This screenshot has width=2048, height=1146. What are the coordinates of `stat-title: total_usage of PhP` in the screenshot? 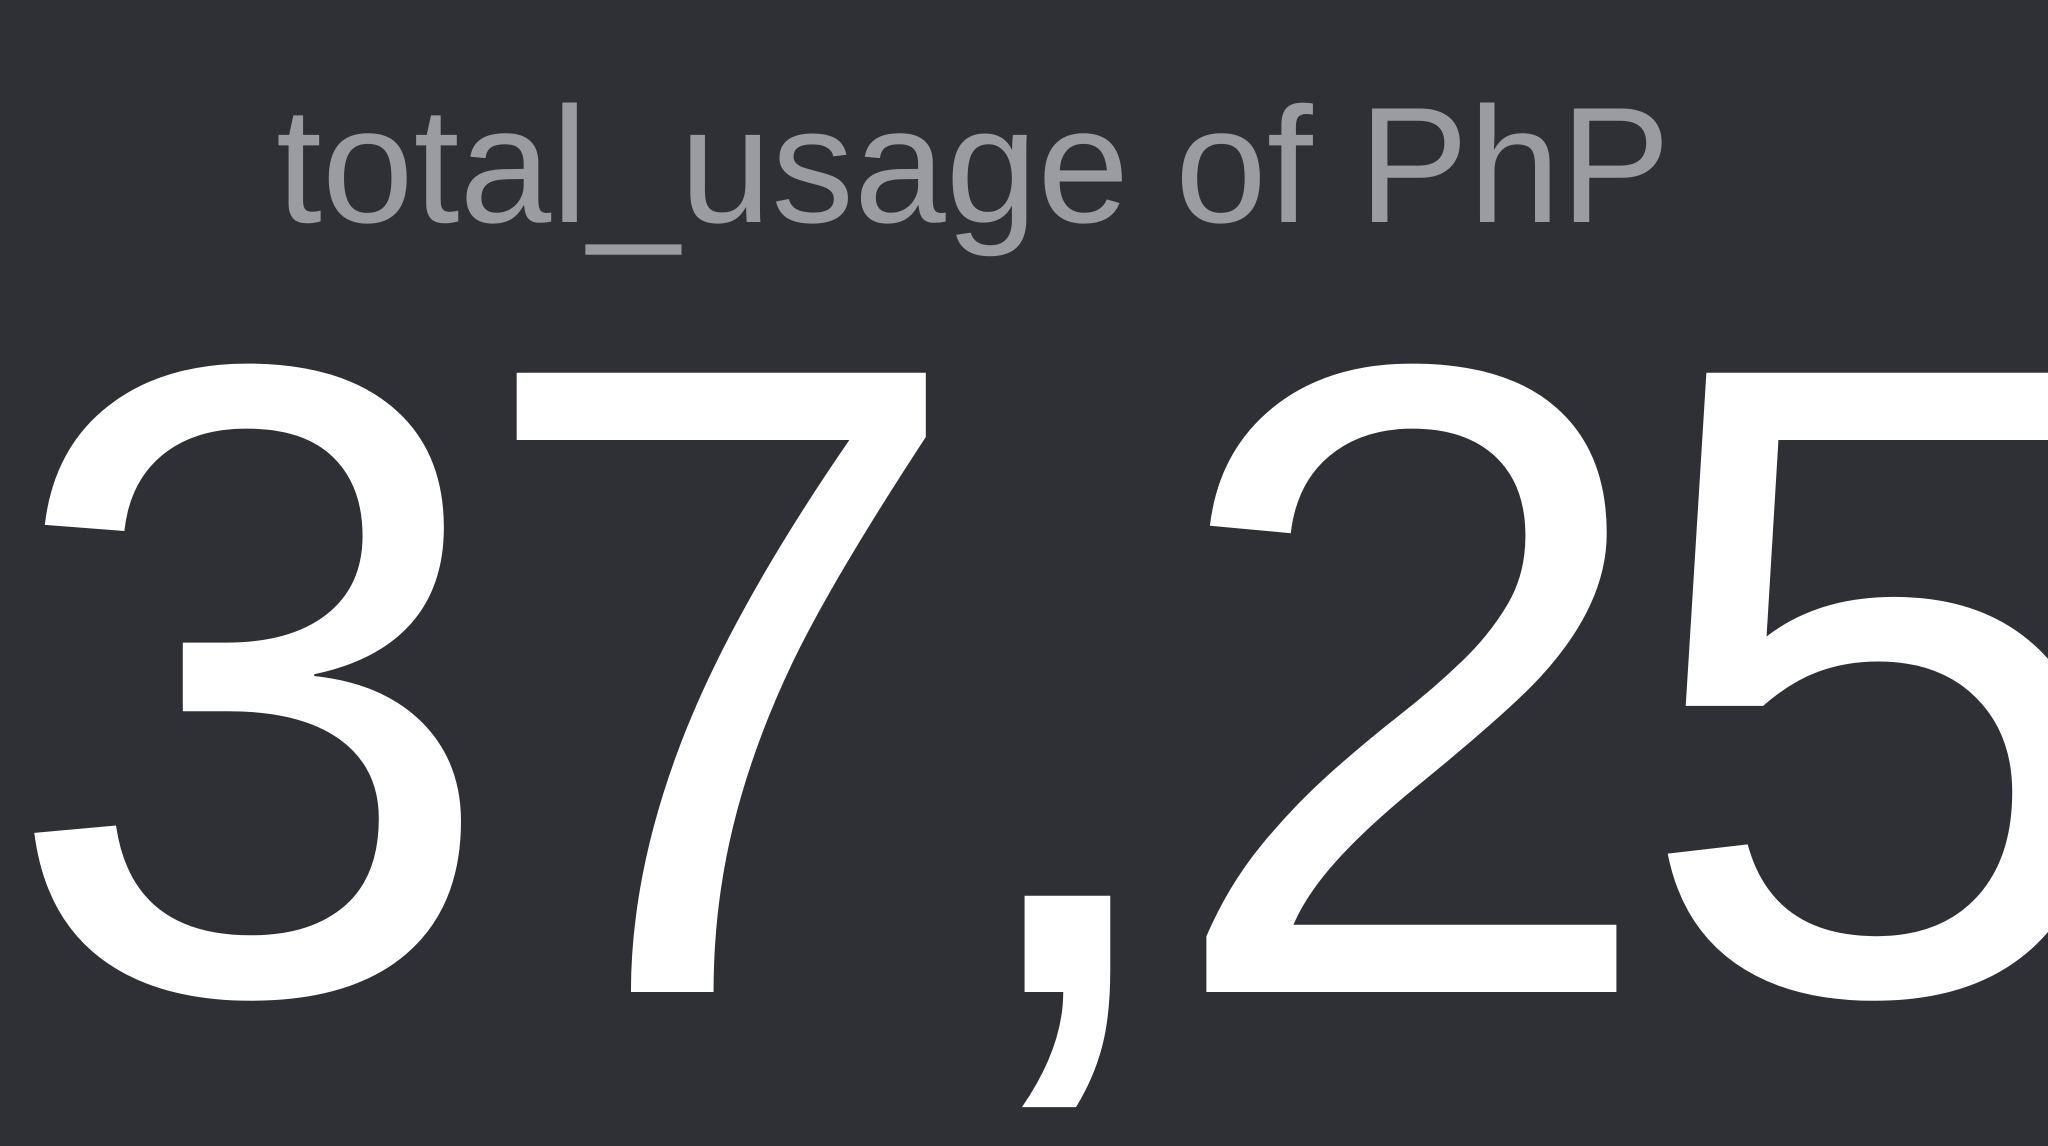 It's located at (973, 165).